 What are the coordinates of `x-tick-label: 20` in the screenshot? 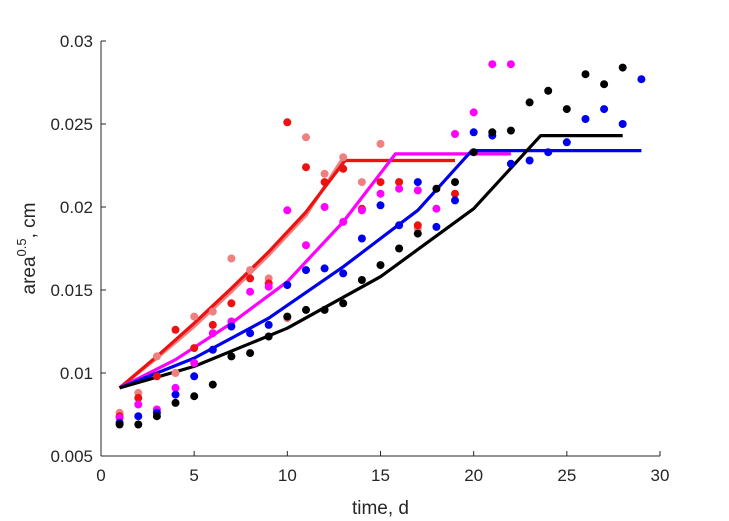 It's located at (473, 475).